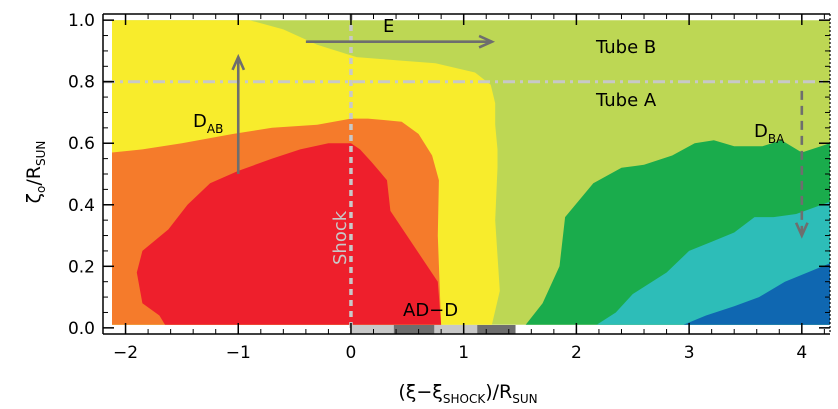 This screenshot has width=838, height=409. What do you see at coordinates (81, 206) in the screenshot?
I see `y-tick-label: 0.4` at bounding box center [81, 206].